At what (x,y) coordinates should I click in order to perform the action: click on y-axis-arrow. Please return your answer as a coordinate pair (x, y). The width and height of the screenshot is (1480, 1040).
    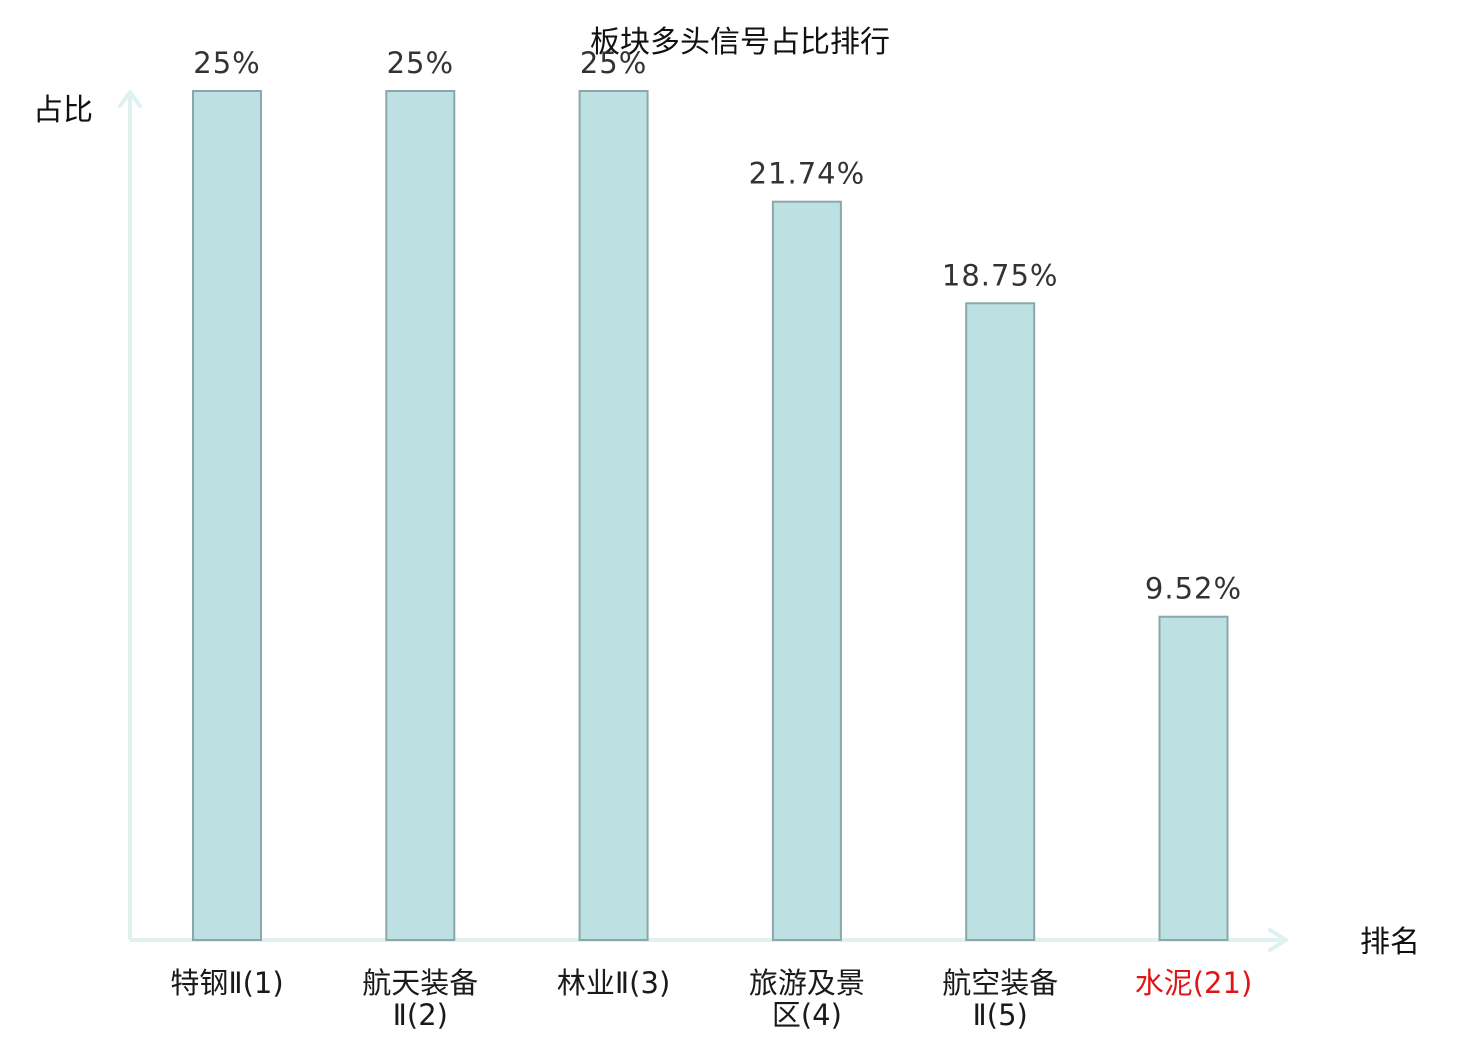
    Looking at the image, I should click on (130, 99).